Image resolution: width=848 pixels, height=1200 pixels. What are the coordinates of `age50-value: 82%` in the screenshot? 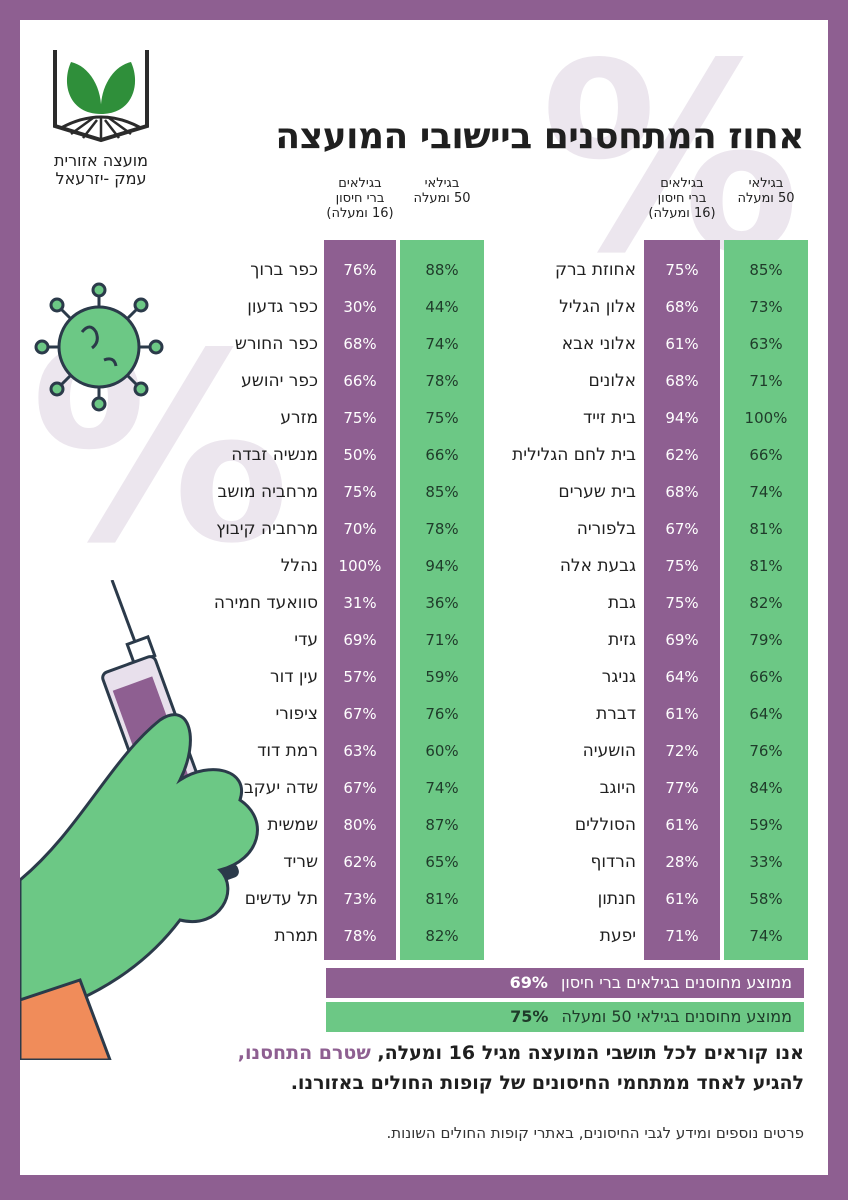 It's located at (442, 936).